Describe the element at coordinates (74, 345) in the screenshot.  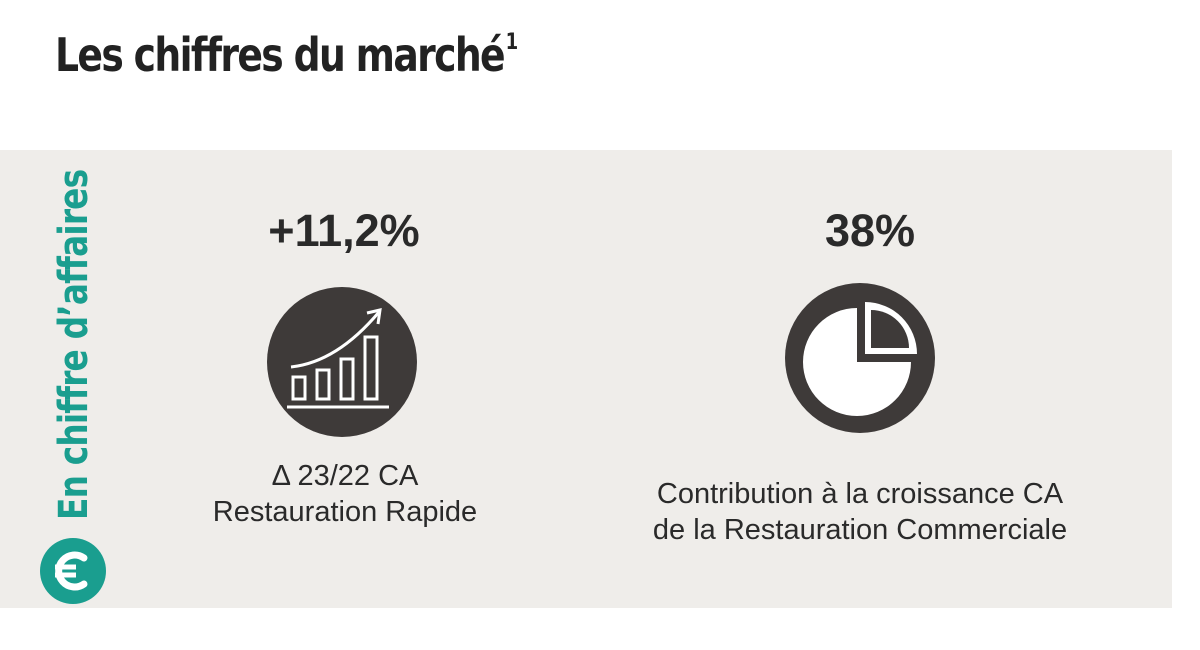
I see `side-label: En chiffre d’affaires` at that location.